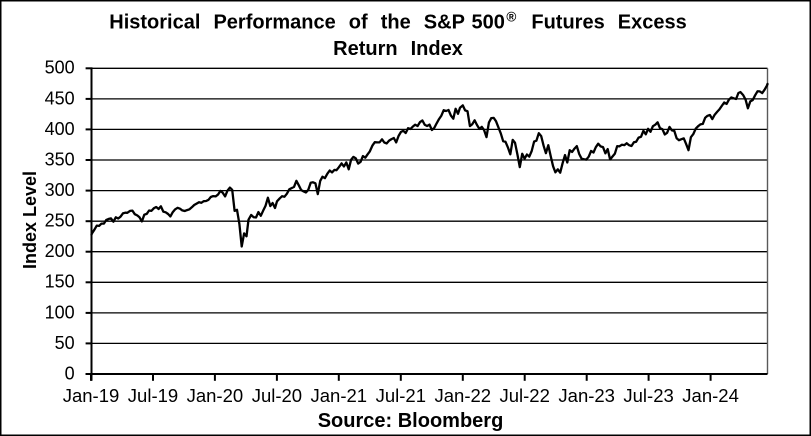 This screenshot has width=811, height=436. I want to click on svg-text: 300, so click(60, 190).